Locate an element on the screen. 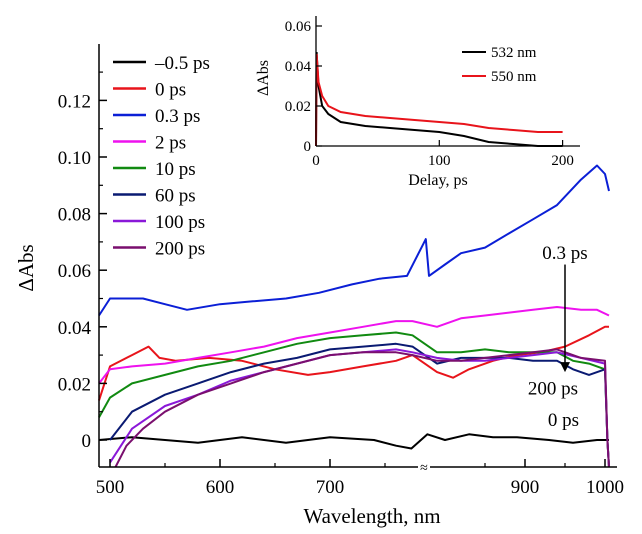 This screenshot has width=642, height=534. main-annotations: 0.3 ps 200 ps 0 ps is located at coordinates (558, 337).